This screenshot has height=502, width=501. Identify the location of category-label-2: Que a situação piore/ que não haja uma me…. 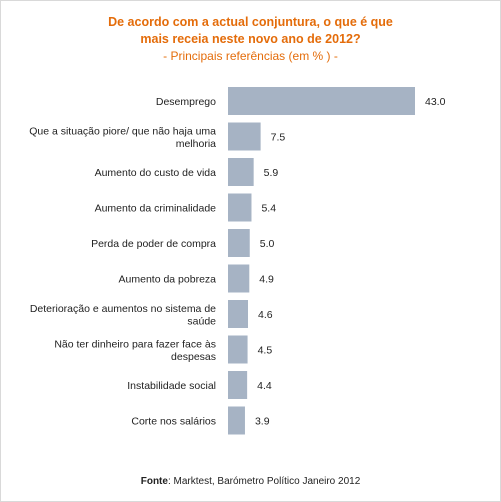
(122, 137).